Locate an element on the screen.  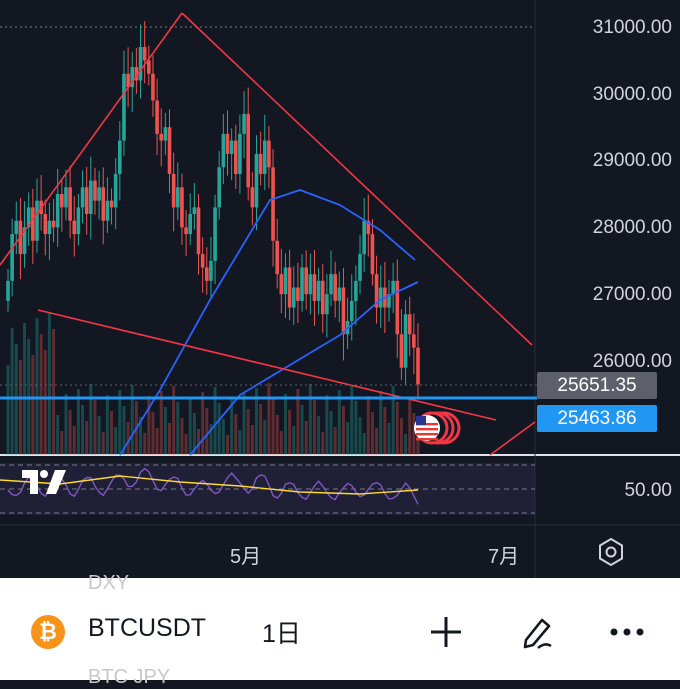
y-tick-label: 26000.00 is located at coordinates (632, 361).